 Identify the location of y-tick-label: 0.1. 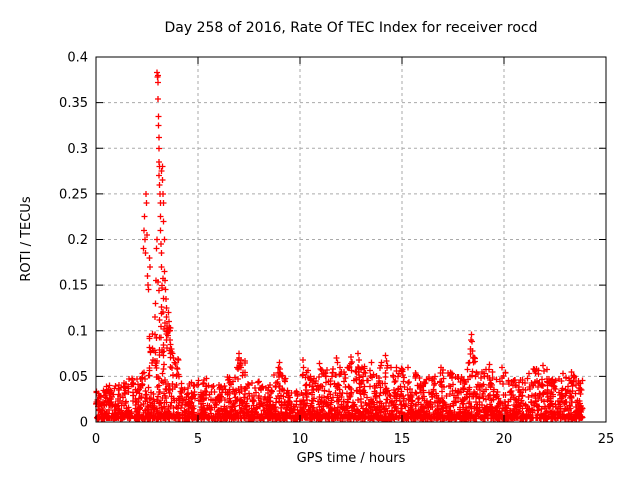
(77, 331).